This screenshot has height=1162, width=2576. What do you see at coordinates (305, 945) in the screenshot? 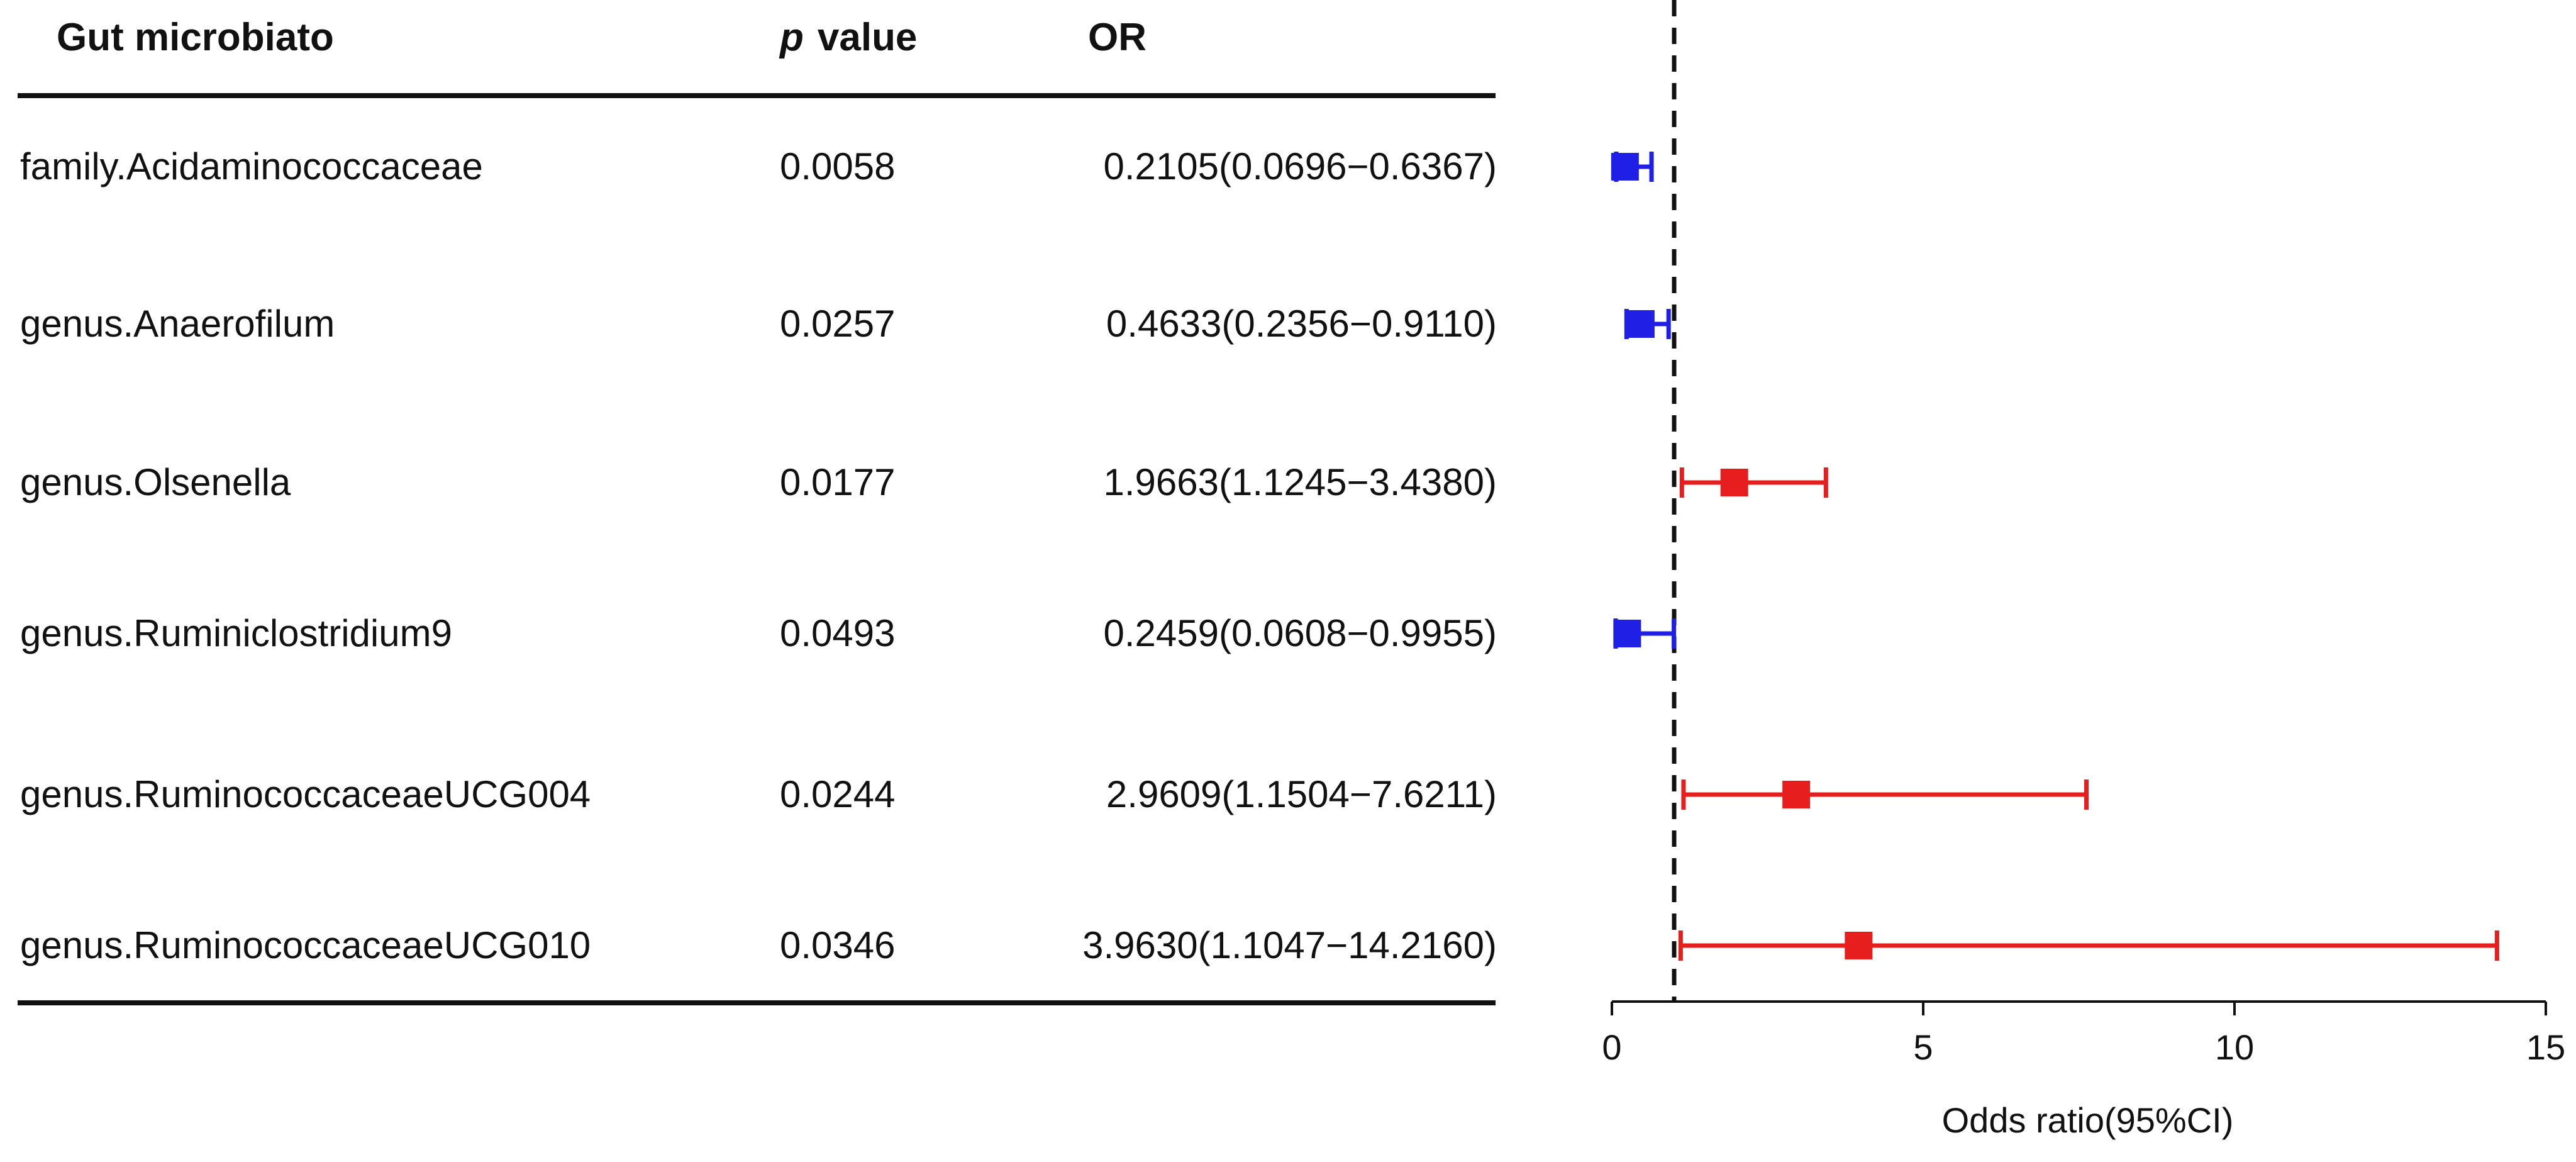
I see `row-name: genus.RuminococcaceaeUCG010` at bounding box center [305, 945].